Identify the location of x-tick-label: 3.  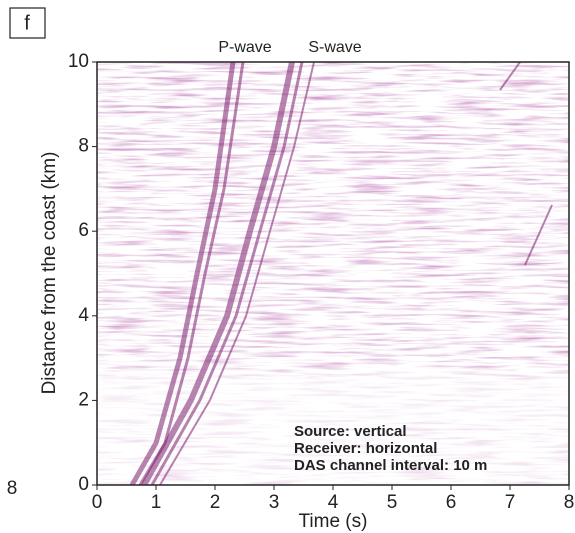
(274, 502).